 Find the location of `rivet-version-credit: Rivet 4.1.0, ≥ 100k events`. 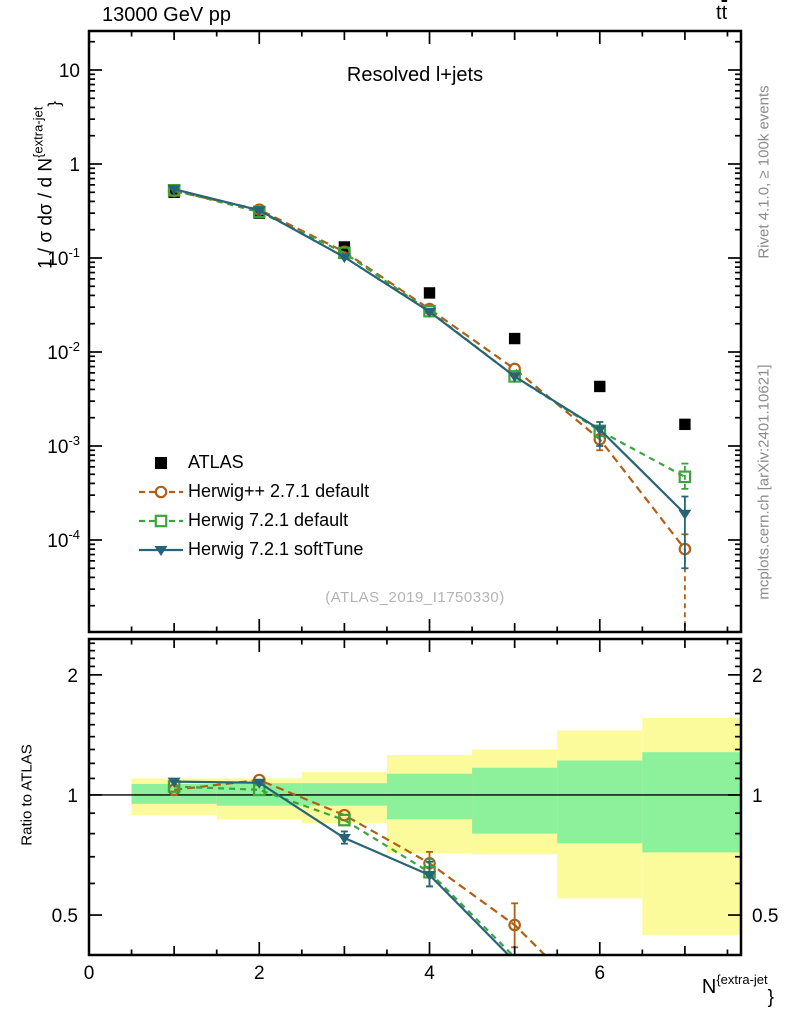

rivet-version-credit: Rivet 4.1.0, ≥ 100k events is located at coordinates (764, 172).